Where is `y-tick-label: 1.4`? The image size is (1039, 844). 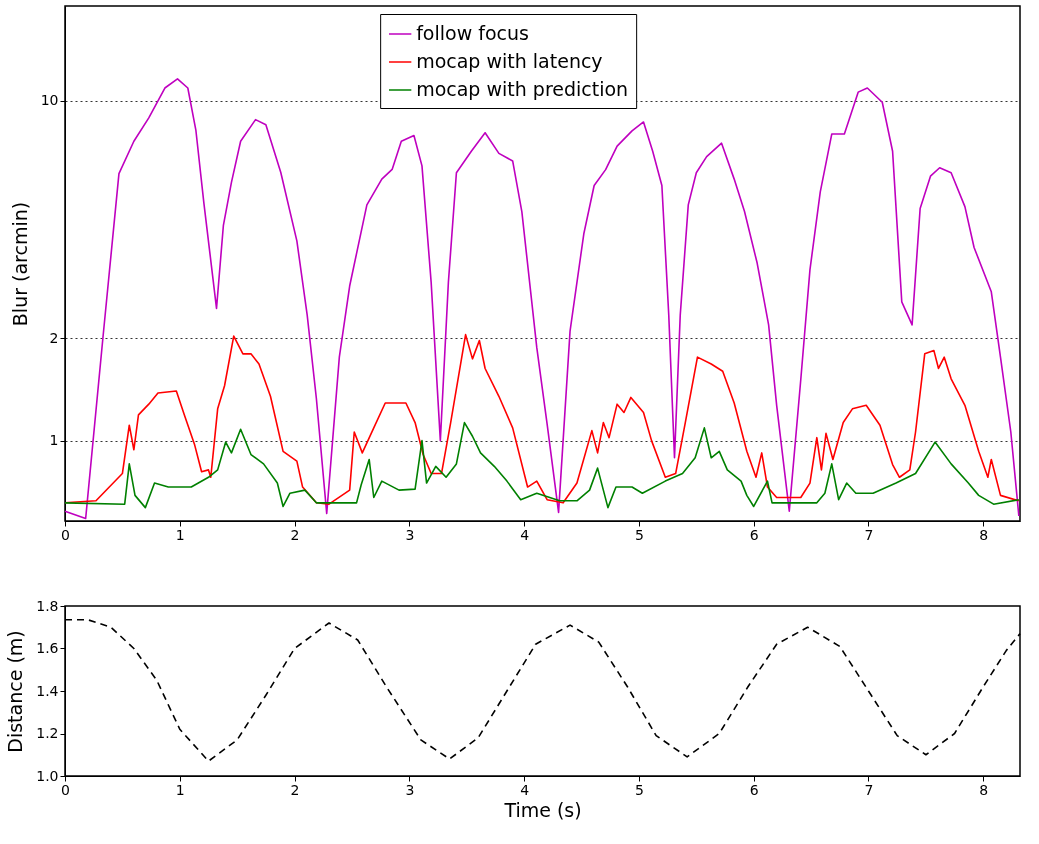 y-tick-label: 1.4 is located at coordinates (47, 690).